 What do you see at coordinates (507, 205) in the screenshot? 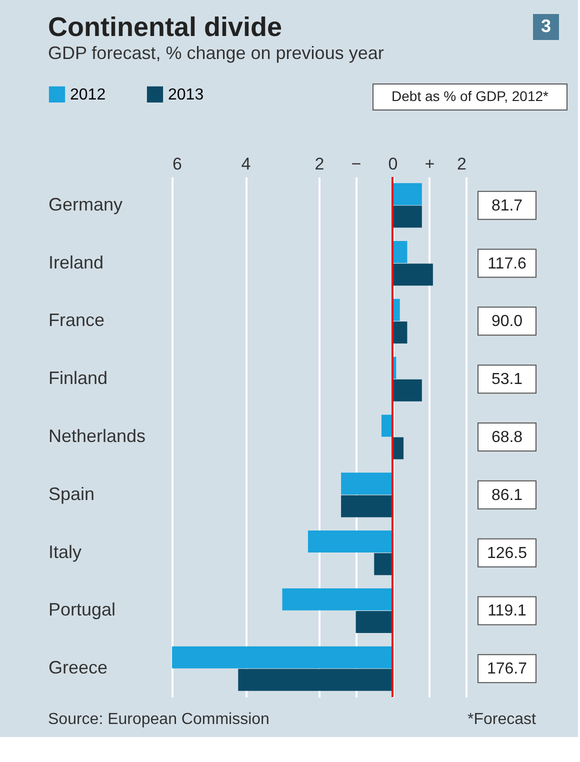
I see `text: 81.7` at bounding box center [507, 205].